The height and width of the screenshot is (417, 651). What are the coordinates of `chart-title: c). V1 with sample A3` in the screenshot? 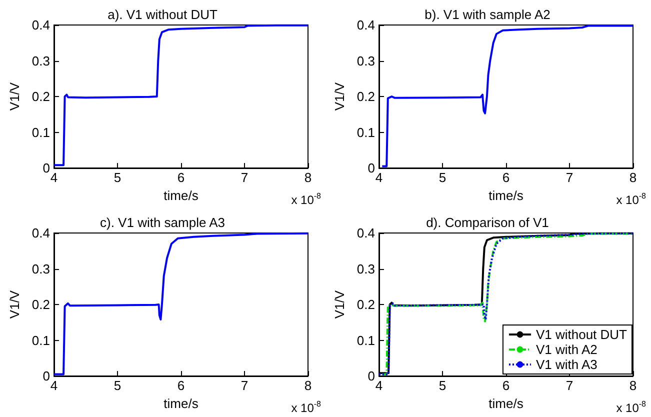 It's located at (162, 222).